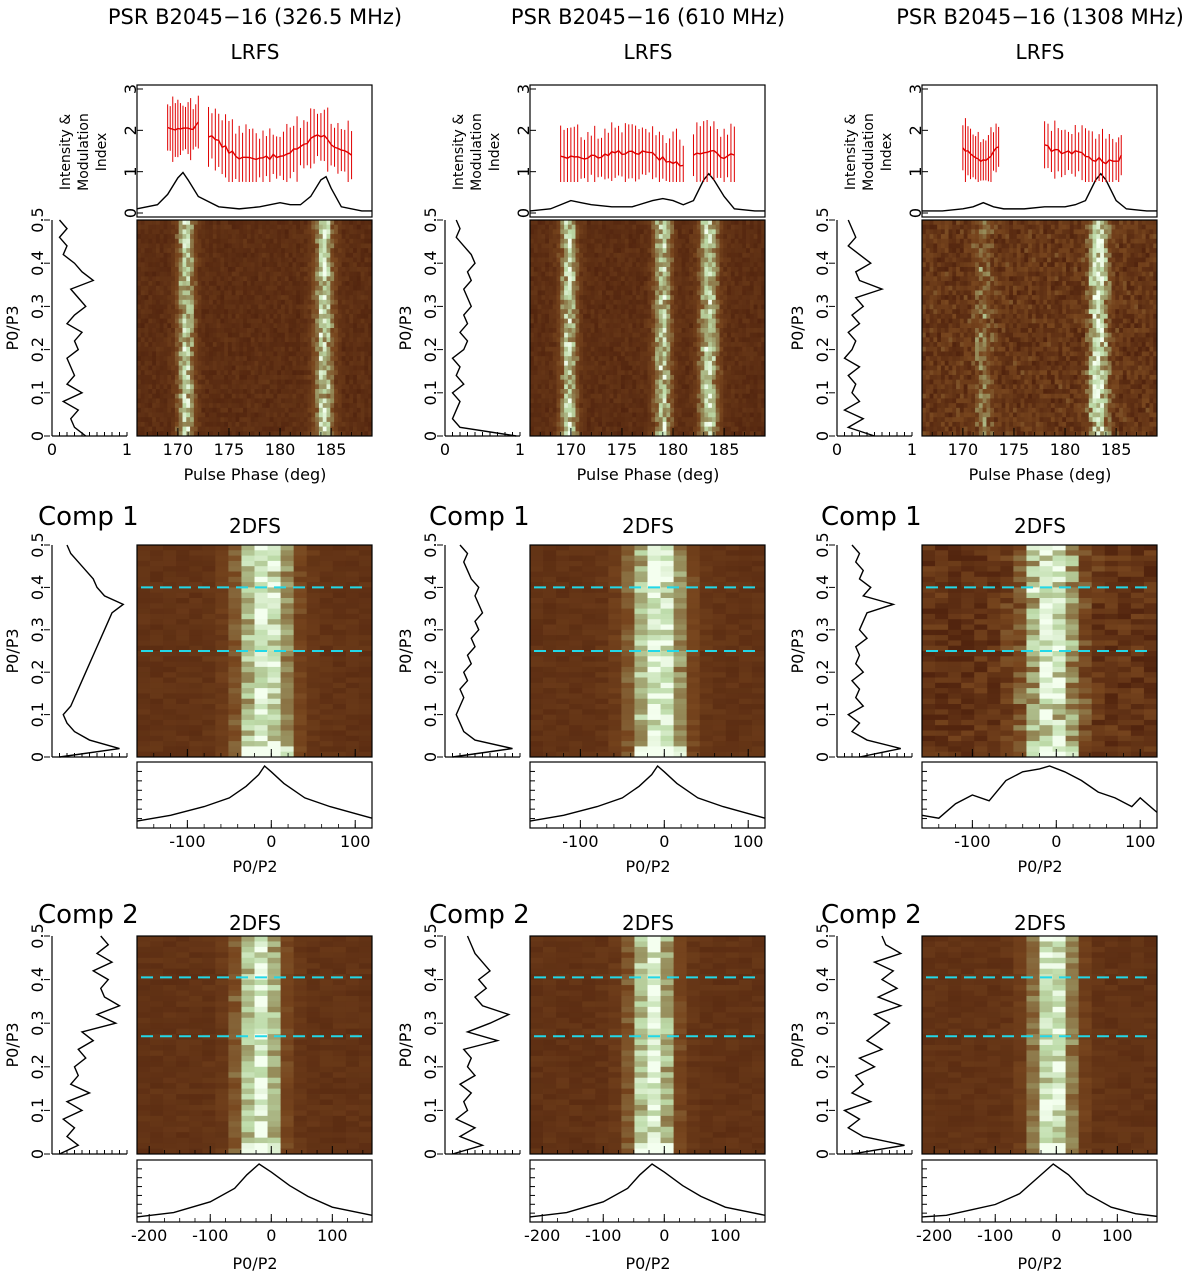 The height and width of the screenshot is (1283, 1200). Describe the element at coordinates (149, 1235) in the screenshot. I see `comp2-x-tick-label: -200` at that location.